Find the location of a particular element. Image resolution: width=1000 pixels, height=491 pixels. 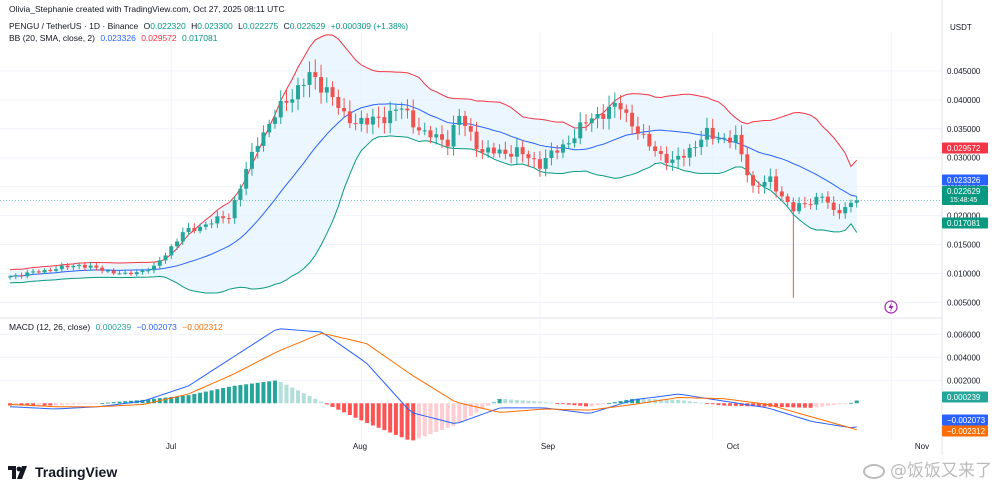

price-tick: 0.035000 is located at coordinates (964, 129).